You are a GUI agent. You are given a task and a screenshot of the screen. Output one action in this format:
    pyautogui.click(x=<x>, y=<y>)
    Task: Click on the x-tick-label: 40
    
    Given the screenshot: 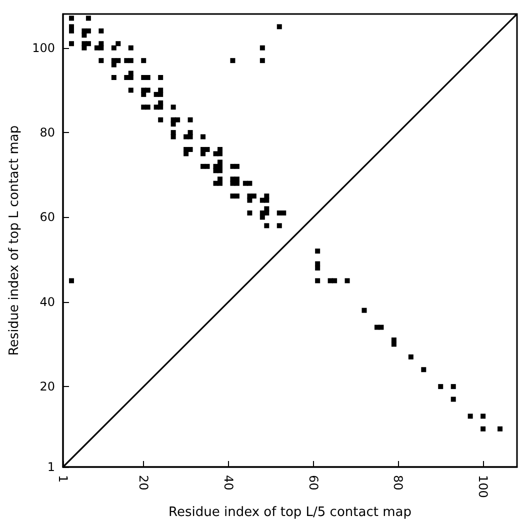 What is the action you would take?
    pyautogui.click(x=228, y=482)
    